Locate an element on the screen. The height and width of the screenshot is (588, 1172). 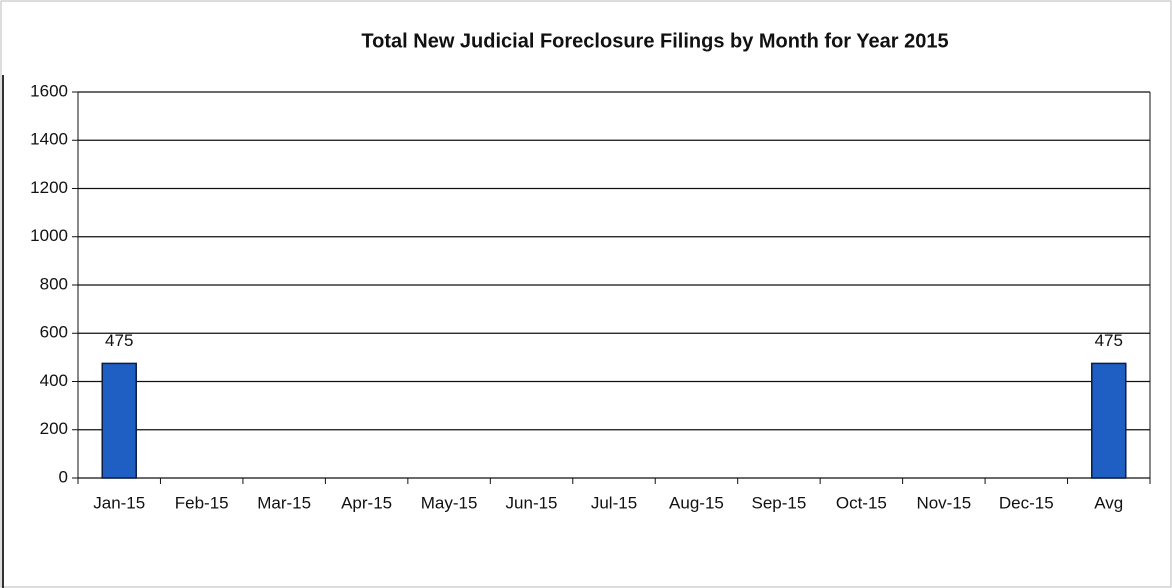
y-tick-label: 1000 is located at coordinates (49, 235).